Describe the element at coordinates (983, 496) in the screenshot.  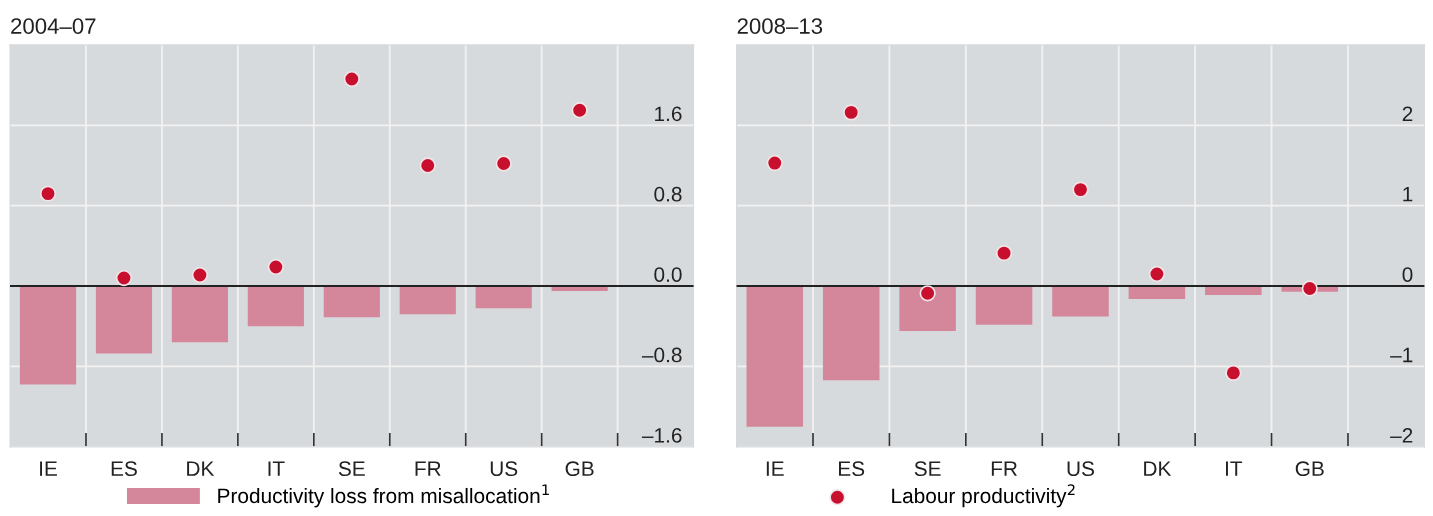
I see `legend-label: Labour productivity$^{2}$` at that location.